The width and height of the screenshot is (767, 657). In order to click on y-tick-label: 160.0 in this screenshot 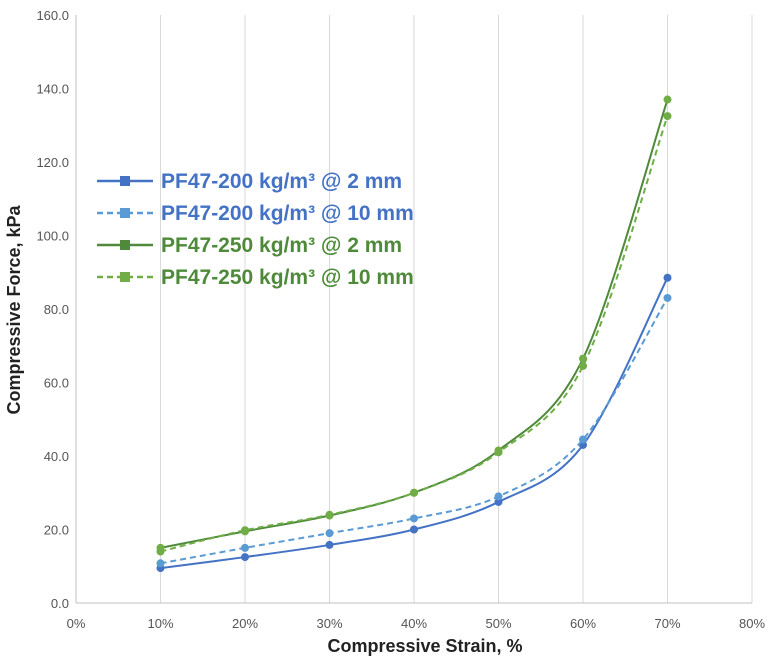, I will do `click(52, 15)`.